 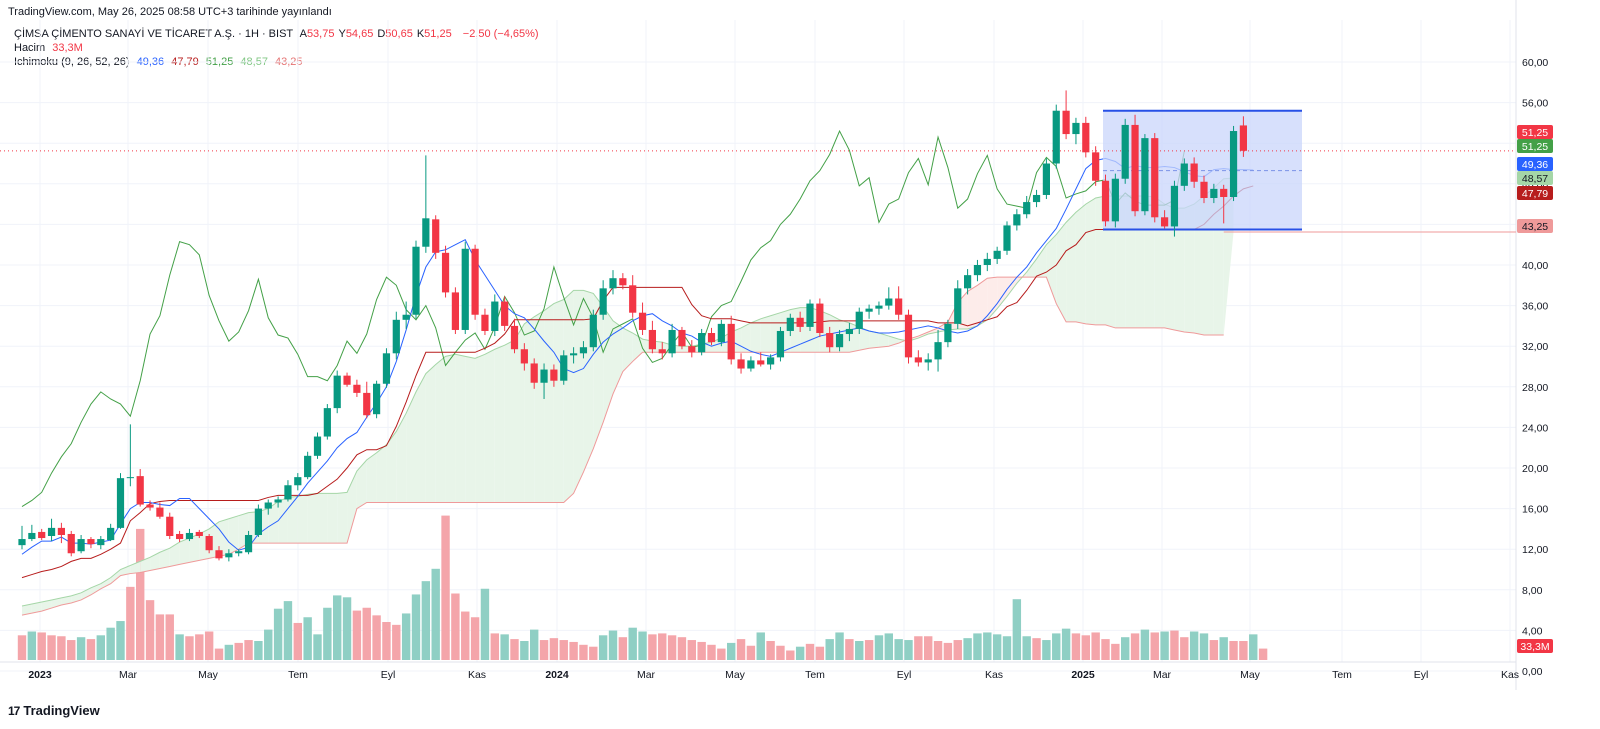 What do you see at coordinates (1535, 133) in the screenshot?
I see `price-axis-label: 51,25` at bounding box center [1535, 133].